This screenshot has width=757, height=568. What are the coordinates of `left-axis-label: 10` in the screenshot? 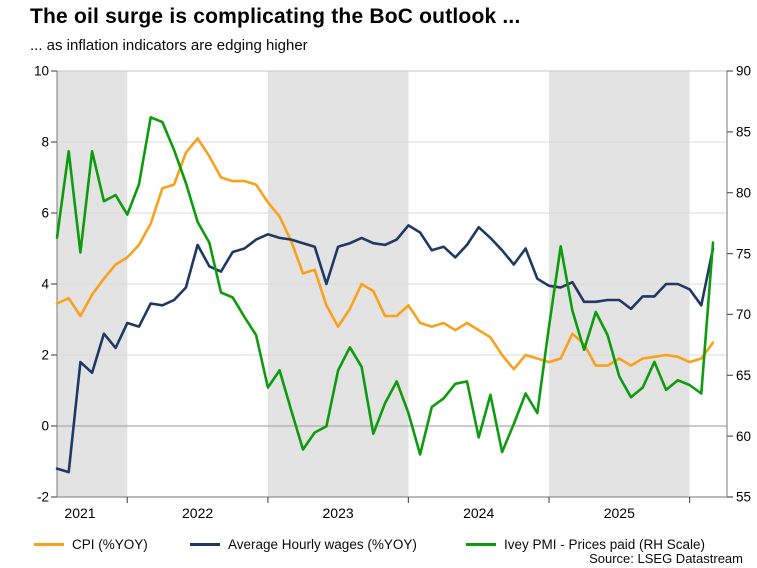 It's located at (41, 71).